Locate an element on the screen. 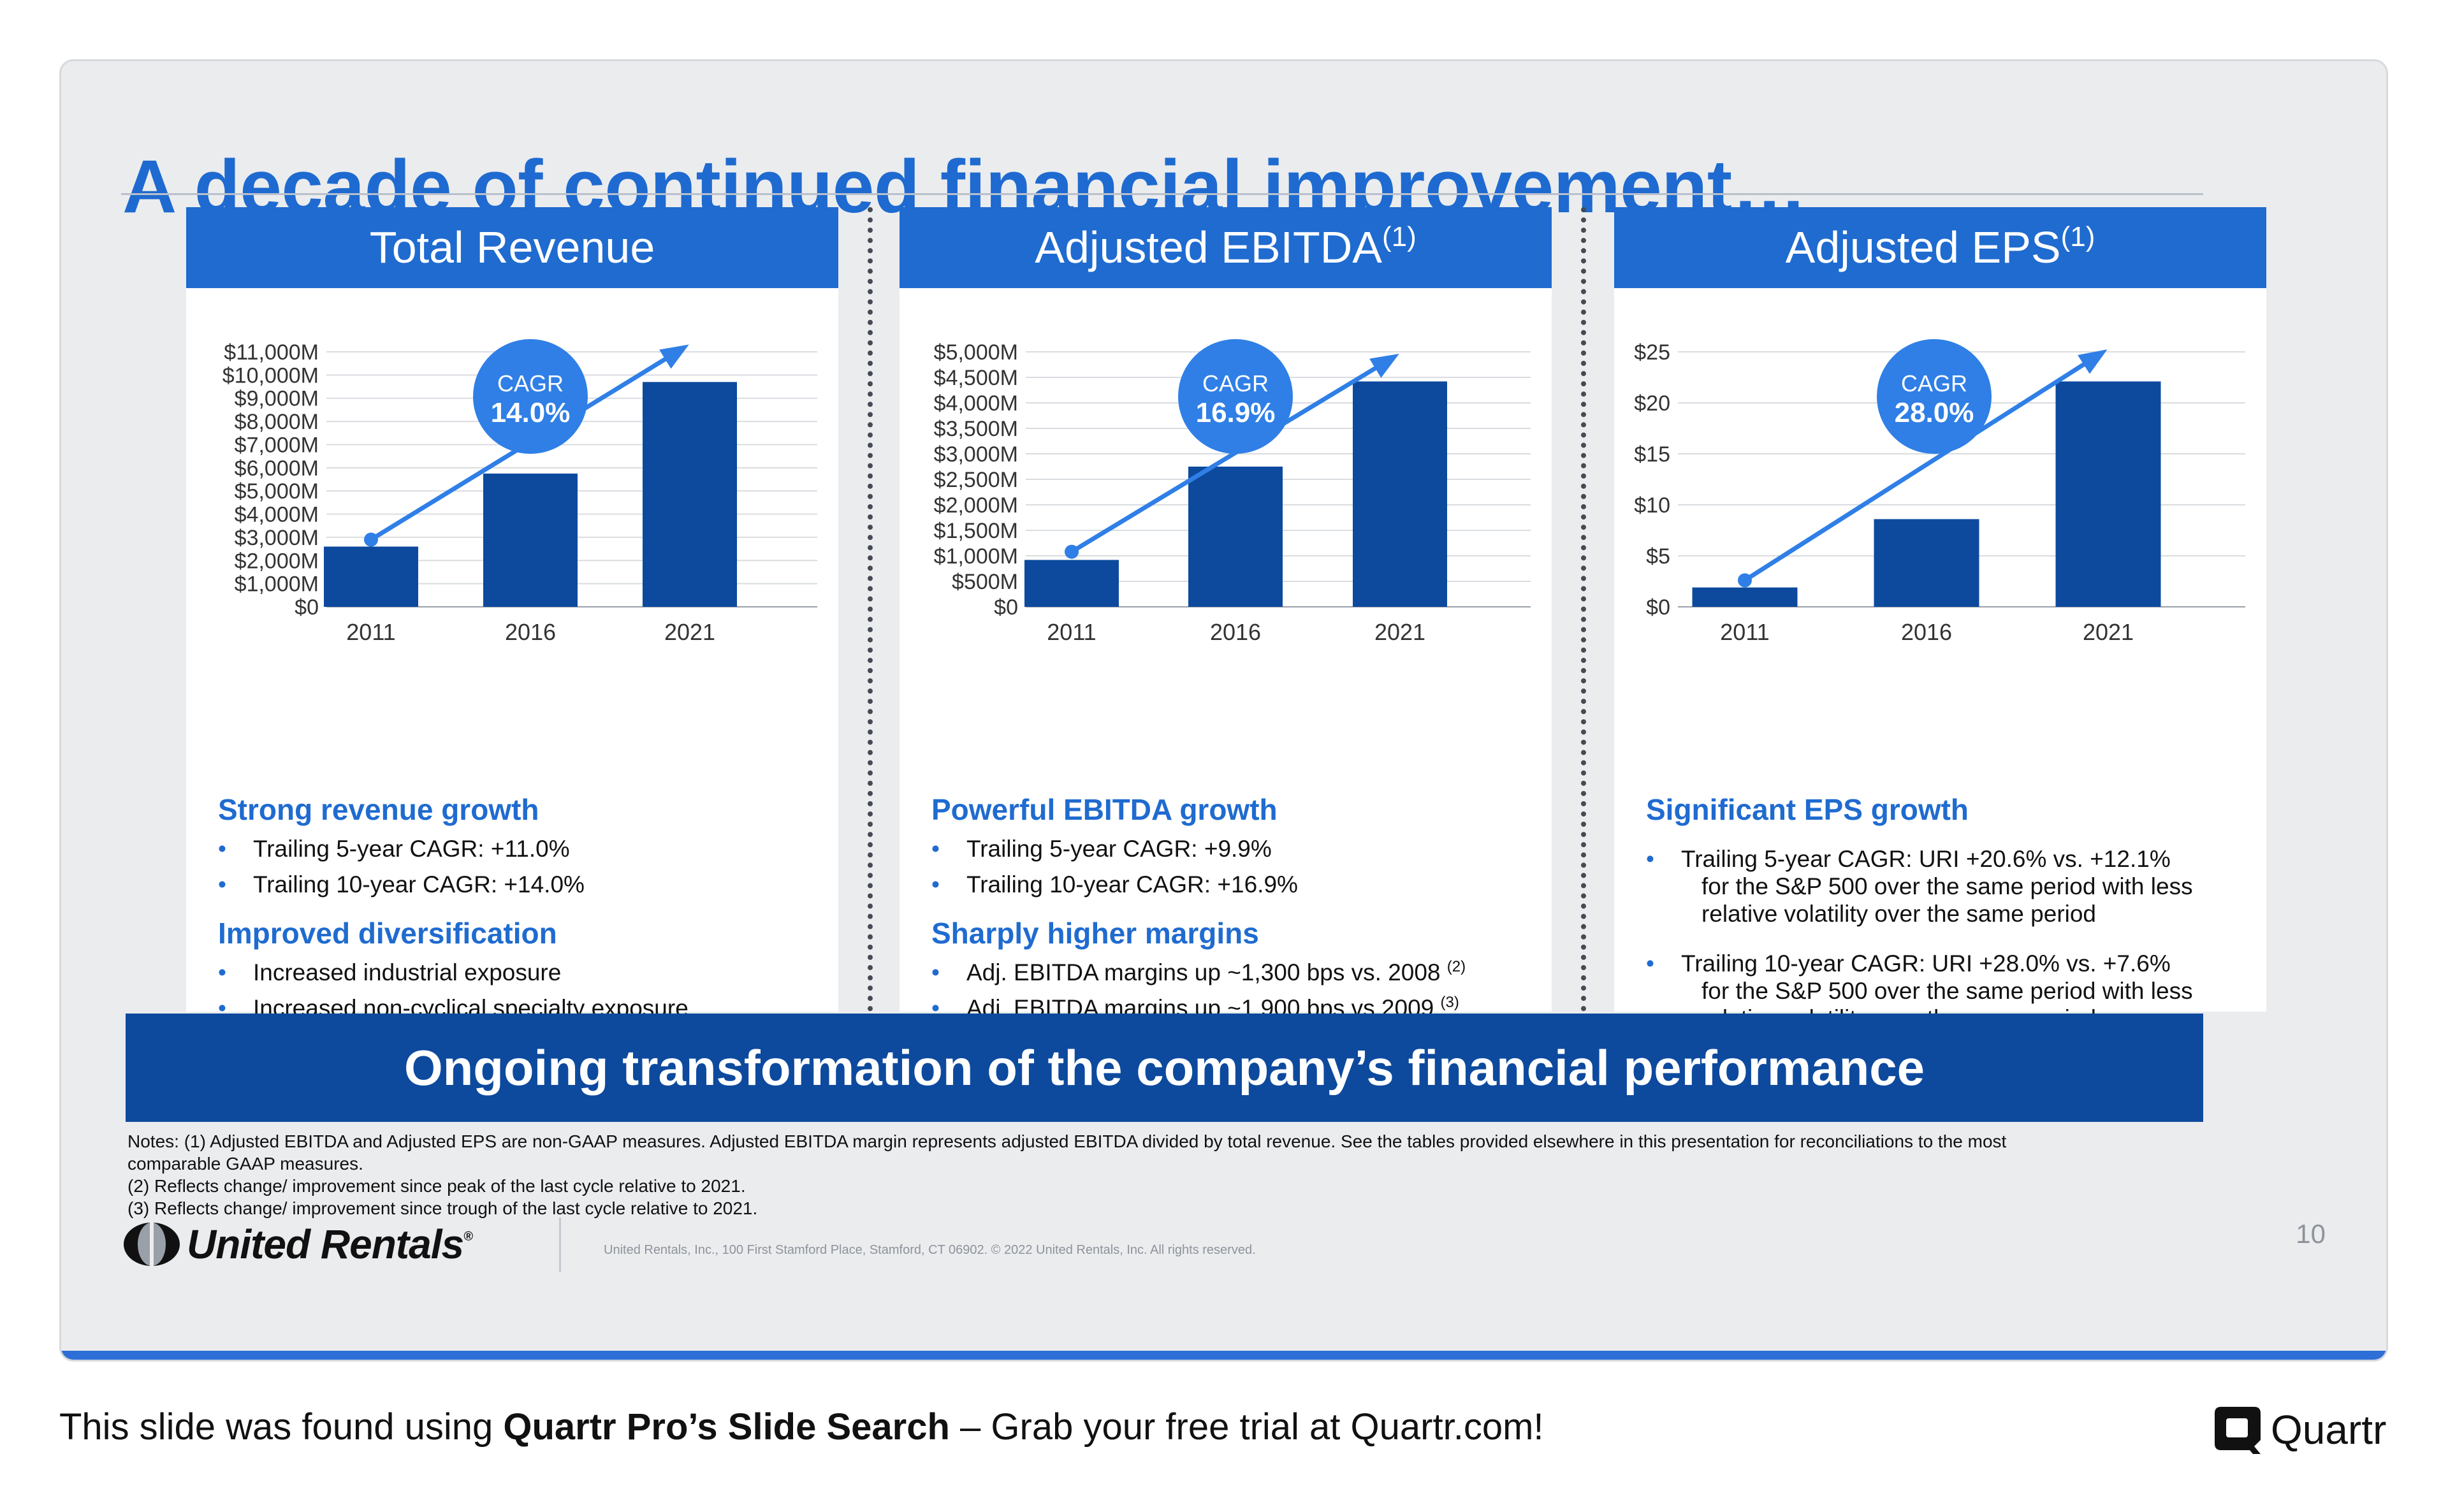 The width and height of the screenshot is (2448, 1512). quartr-logo-mark-icon is located at coordinates (2238, 1431).